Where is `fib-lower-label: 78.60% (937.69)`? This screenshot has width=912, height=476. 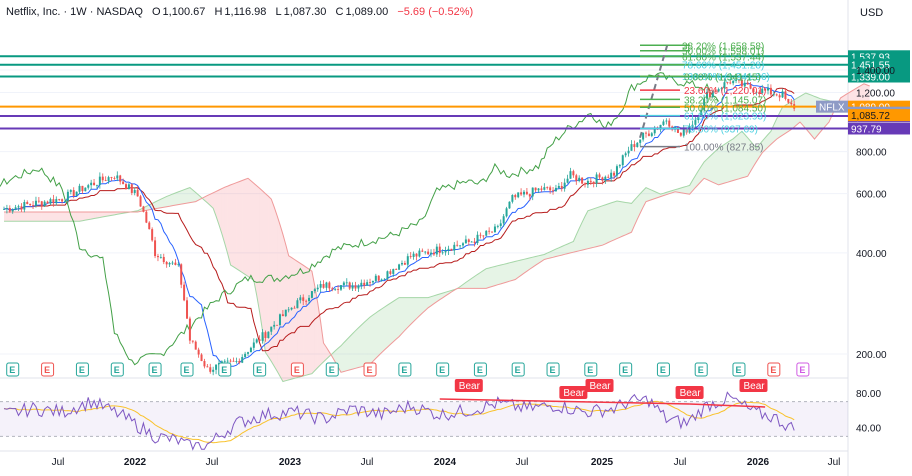
fib-lower-label: 78.60% (937.69) is located at coordinates (721, 129).